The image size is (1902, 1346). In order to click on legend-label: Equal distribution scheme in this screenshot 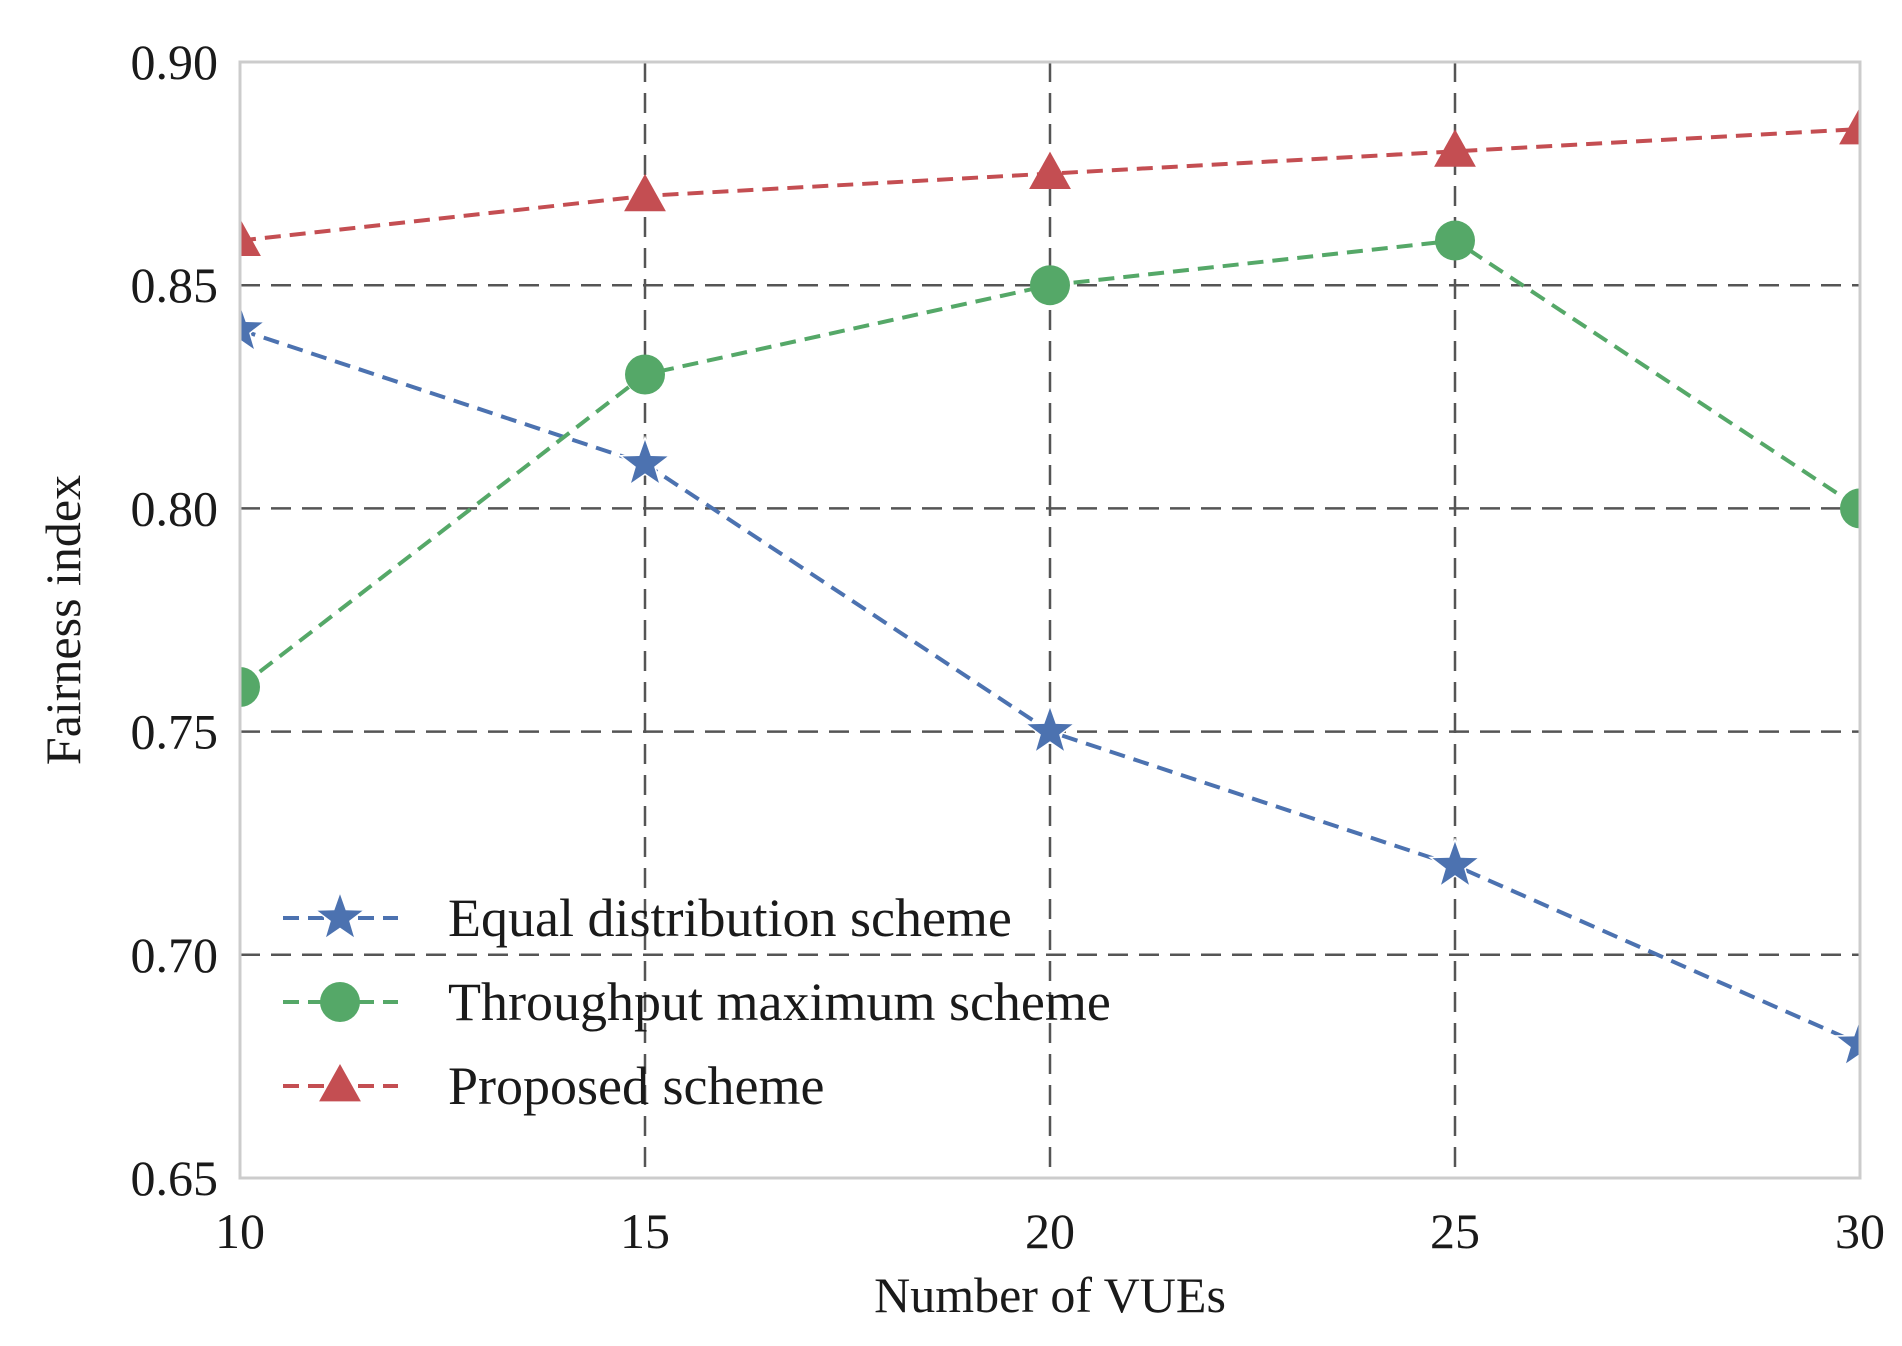, I will do `click(730, 918)`.